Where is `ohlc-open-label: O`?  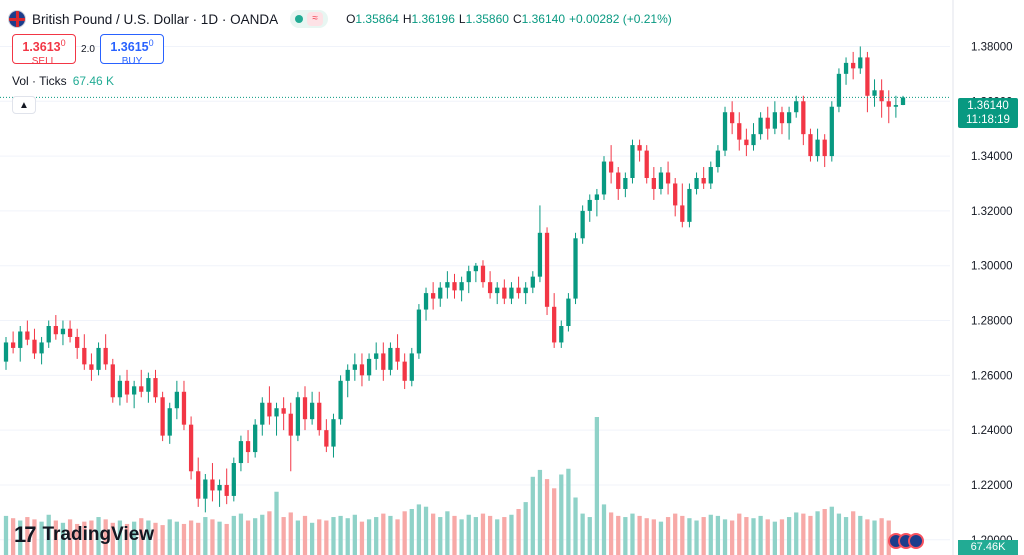
ohlc-open-label: O is located at coordinates (351, 19).